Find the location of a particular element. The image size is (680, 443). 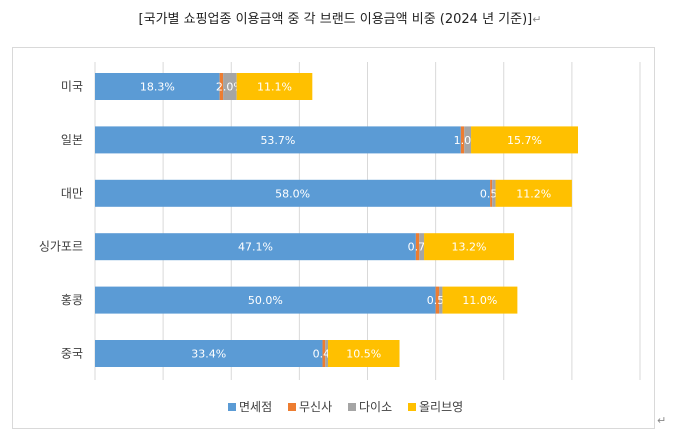

legend-label: 무신사 is located at coordinates (315, 407).